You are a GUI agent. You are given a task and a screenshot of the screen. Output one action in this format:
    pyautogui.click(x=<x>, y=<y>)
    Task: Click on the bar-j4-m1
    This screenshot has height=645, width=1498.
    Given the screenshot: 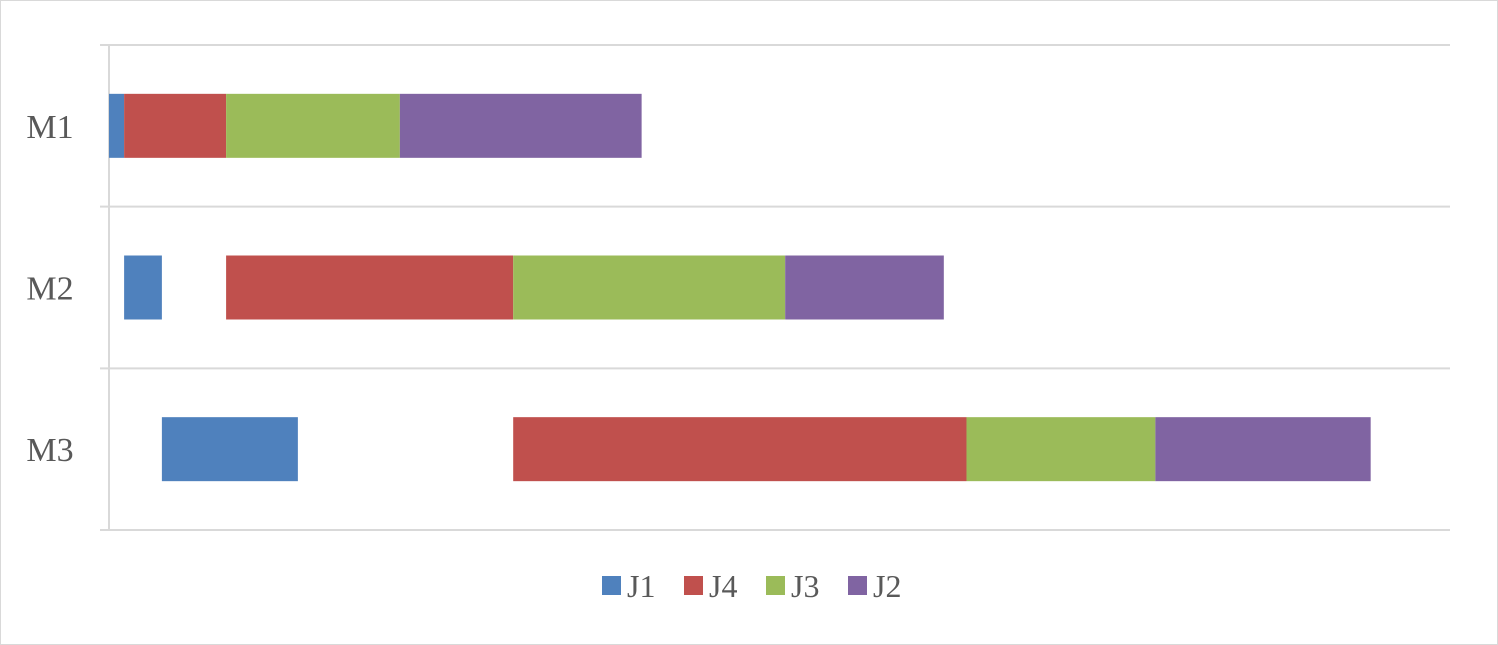 What is the action you would take?
    pyautogui.click(x=175, y=125)
    